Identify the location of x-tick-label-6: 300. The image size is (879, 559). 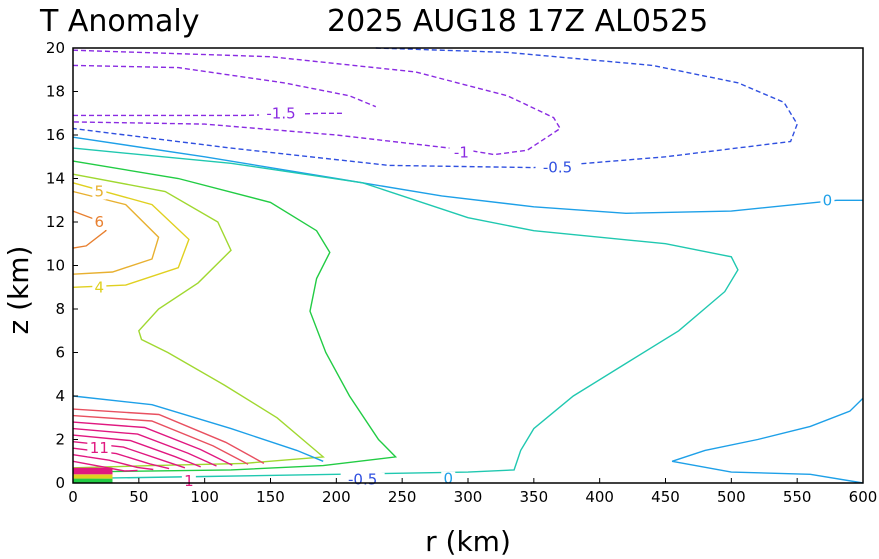
(468, 497).